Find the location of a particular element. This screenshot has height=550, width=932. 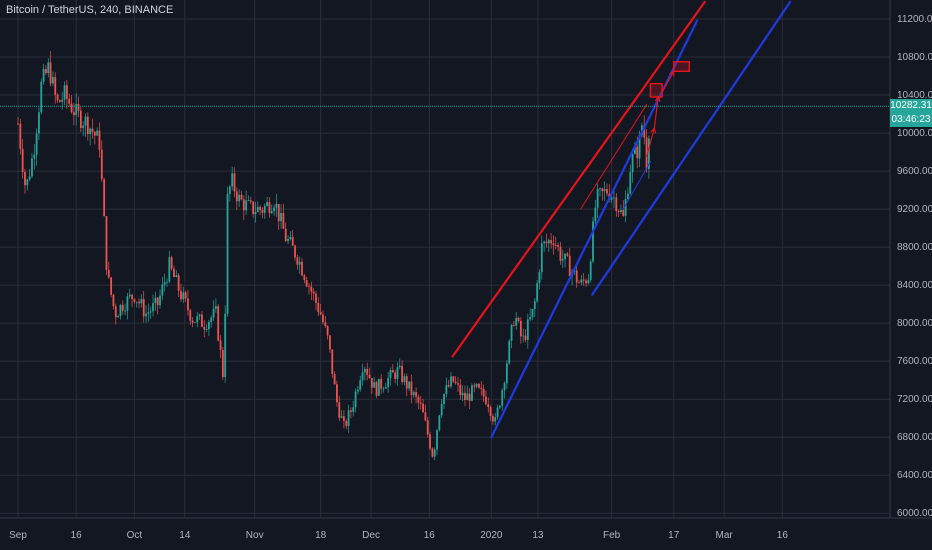

price-tick-label: 9600.00 is located at coordinates (914, 171).